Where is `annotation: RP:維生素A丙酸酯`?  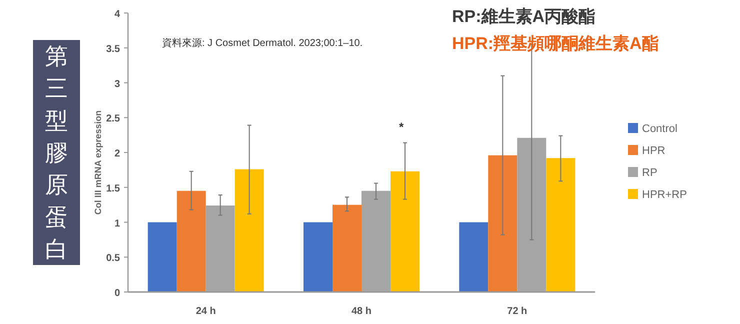
annotation: RP:維生素A丙酸酯 is located at coordinates (524, 16).